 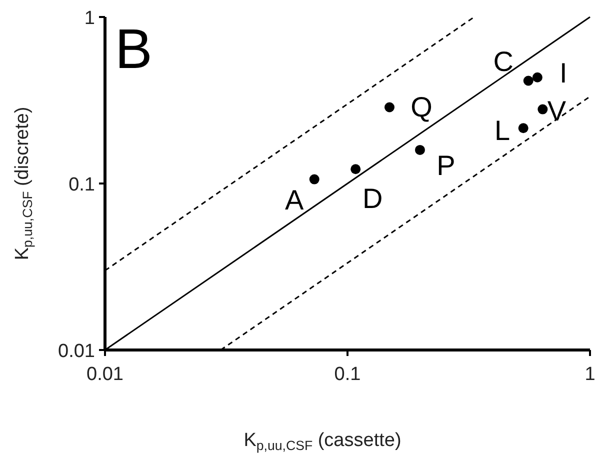 What do you see at coordinates (323, 441) in the screenshot?
I see `x-axis-title: K$_{p,uu,CSF}$ (cassette)` at bounding box center [323, 441].